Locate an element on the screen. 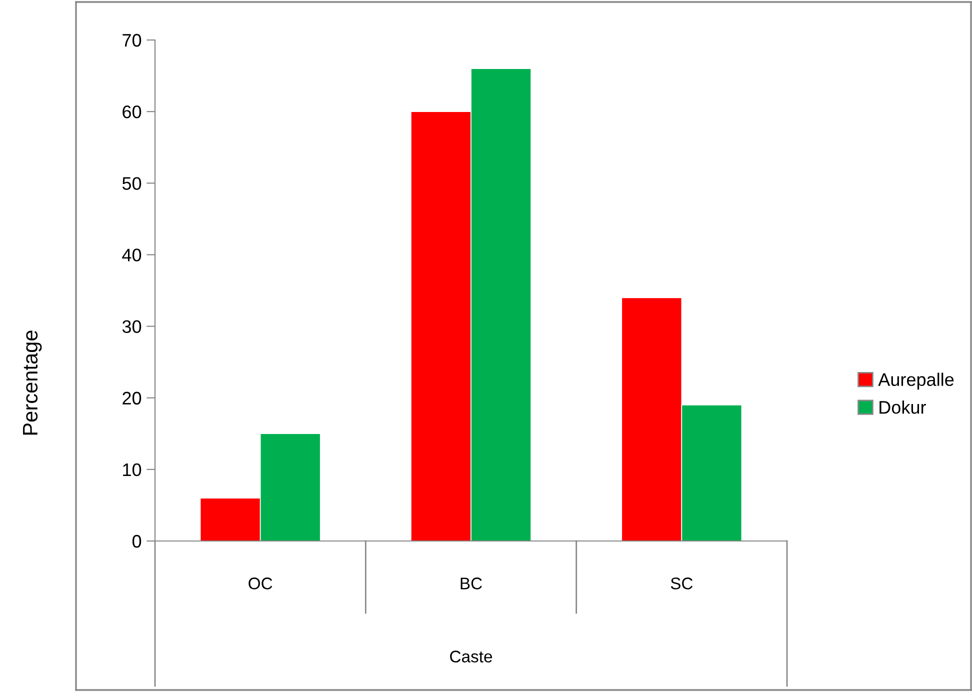  y-tick-label: 20 is located at coordinates (132, 398).